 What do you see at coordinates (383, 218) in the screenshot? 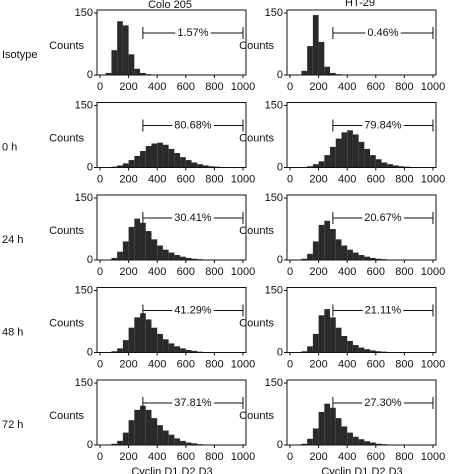
I see `gate-label: 20.67%` at bounding box center [383, 218].